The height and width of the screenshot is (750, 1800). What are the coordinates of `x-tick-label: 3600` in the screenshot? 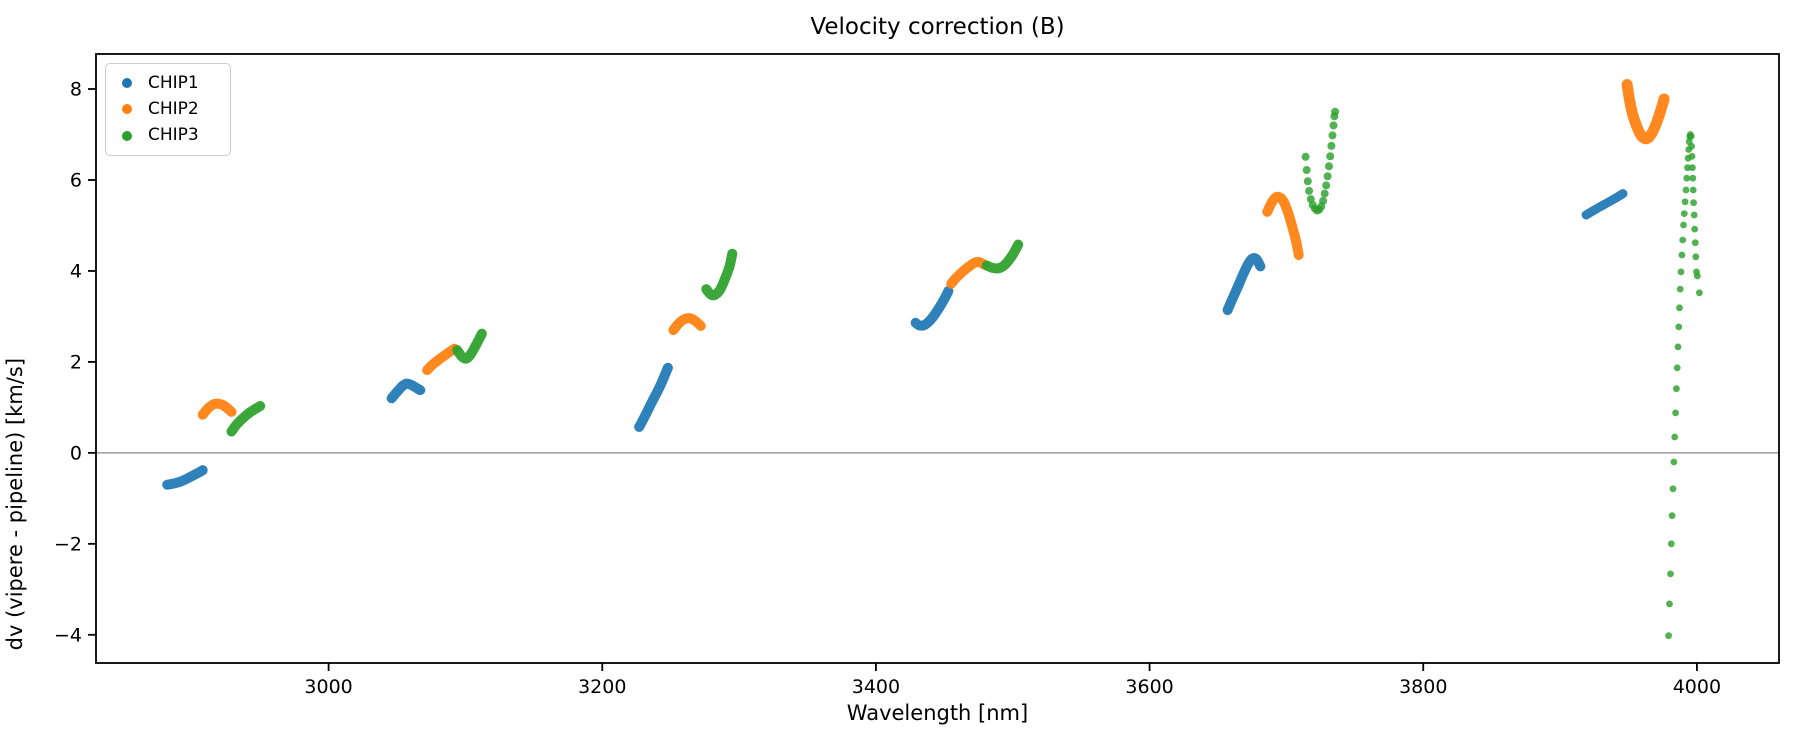 It's located at (1149, 687).